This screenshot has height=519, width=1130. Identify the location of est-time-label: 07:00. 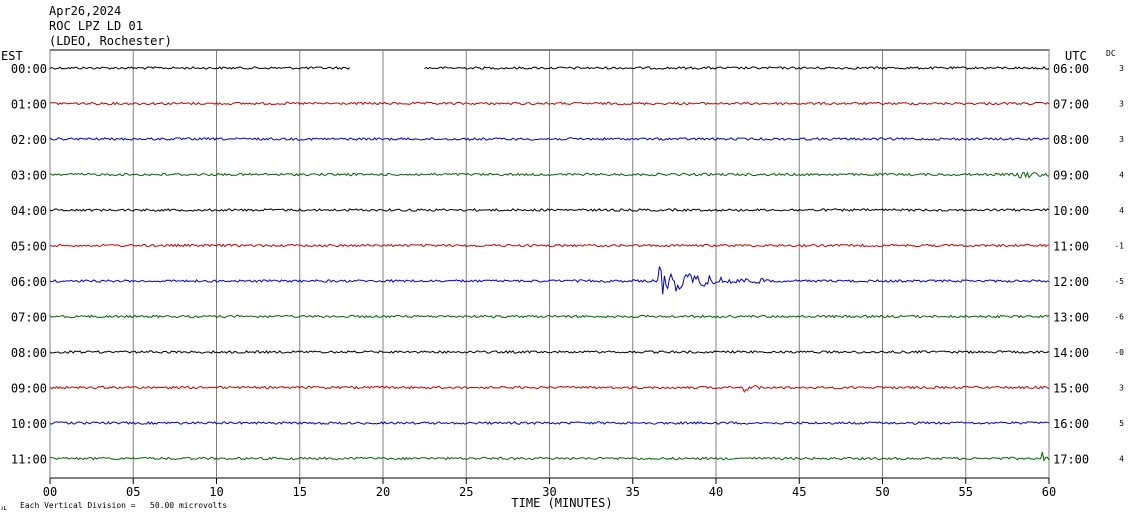
(29, 318).